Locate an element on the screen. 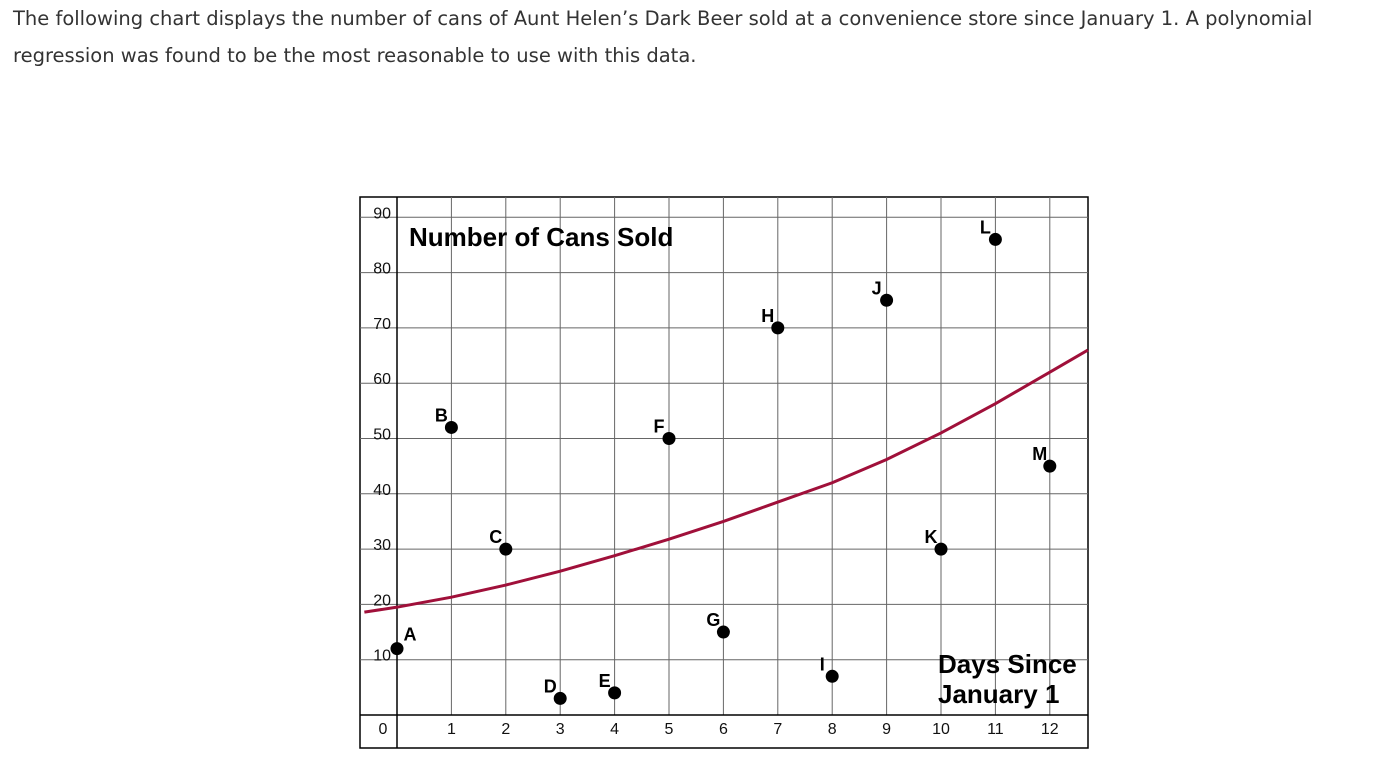 This screenshot has width=1400, height=765. point-label-i: I is located at coordinates (822, 664).